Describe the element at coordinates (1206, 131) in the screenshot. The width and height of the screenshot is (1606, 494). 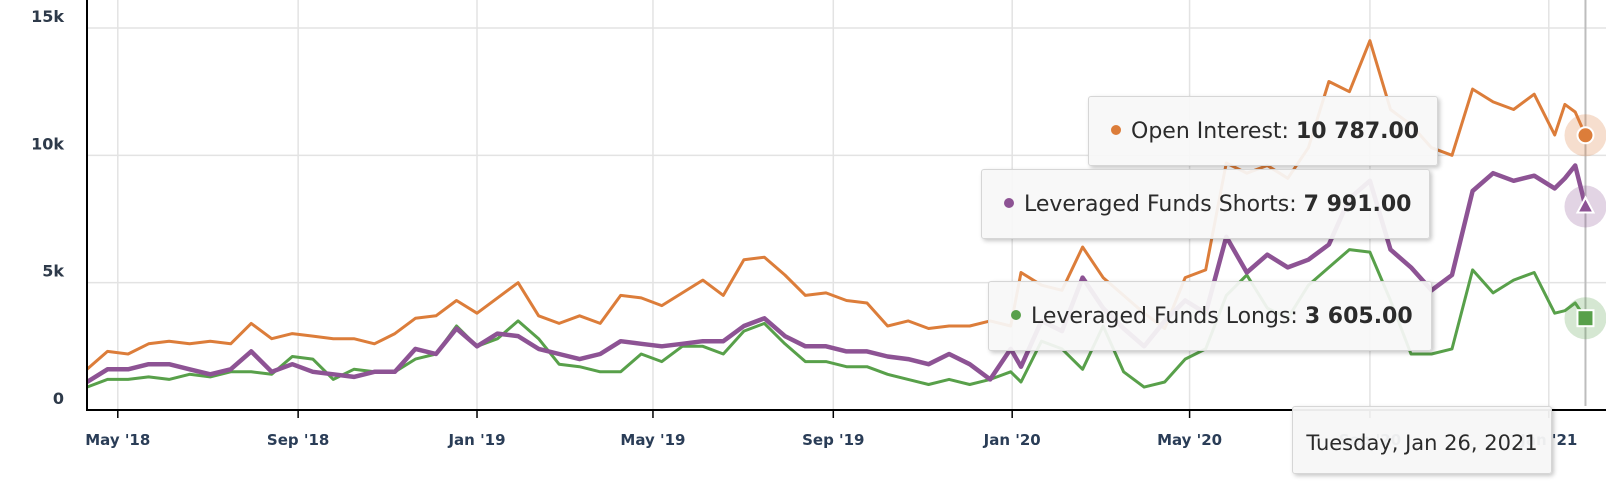
I see `tooltip-label: Open Interest` at that location.